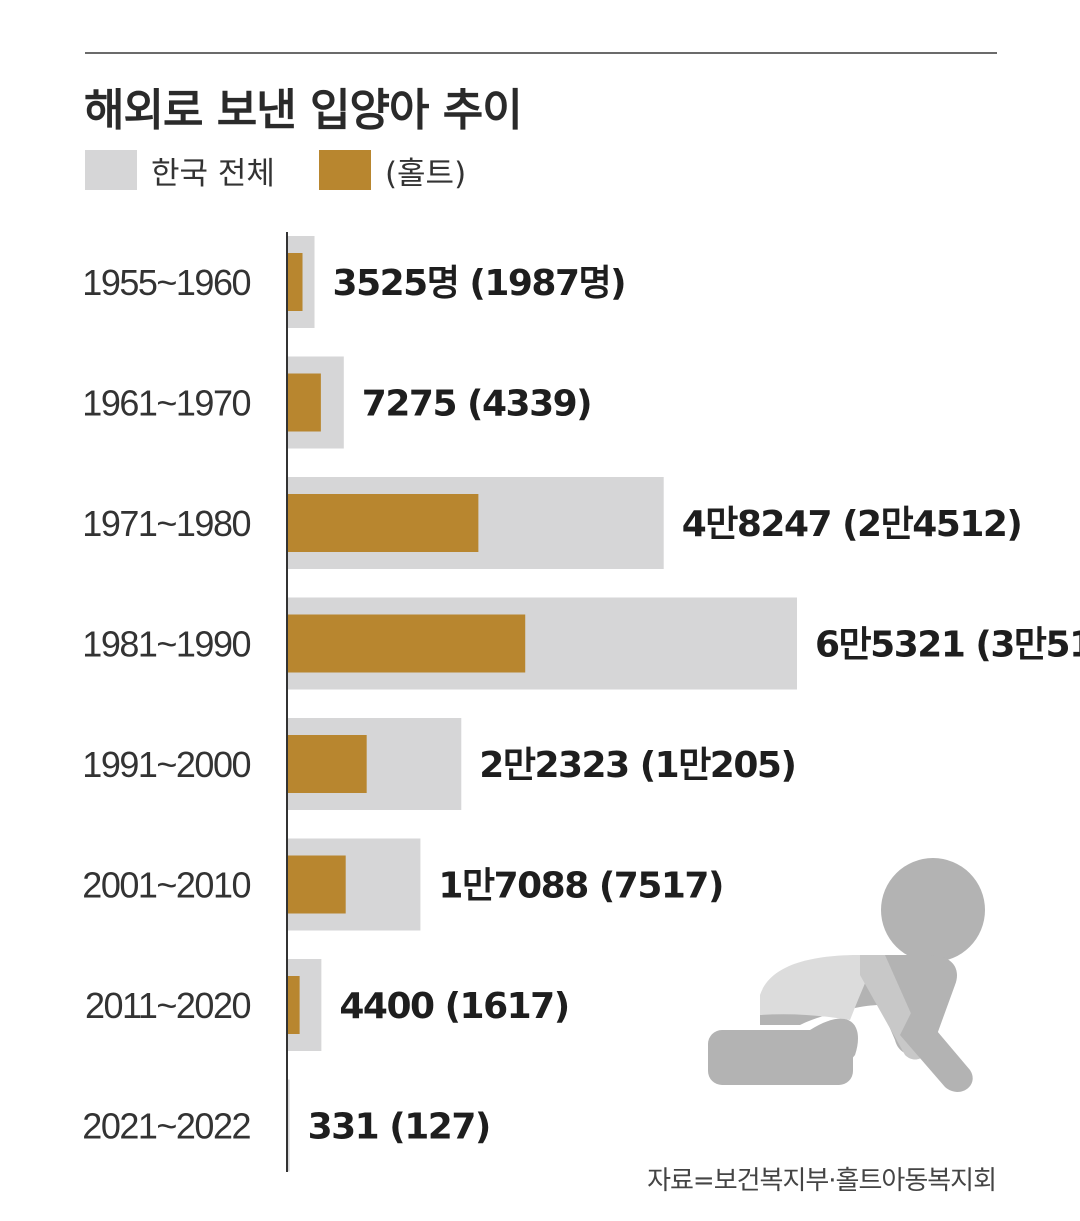 The height and width of the screenshot is (1221, 1080). What do you see at coordinates (541, 53) in the screenshot?
I see `top-rule` at bounding box center [541, 53].